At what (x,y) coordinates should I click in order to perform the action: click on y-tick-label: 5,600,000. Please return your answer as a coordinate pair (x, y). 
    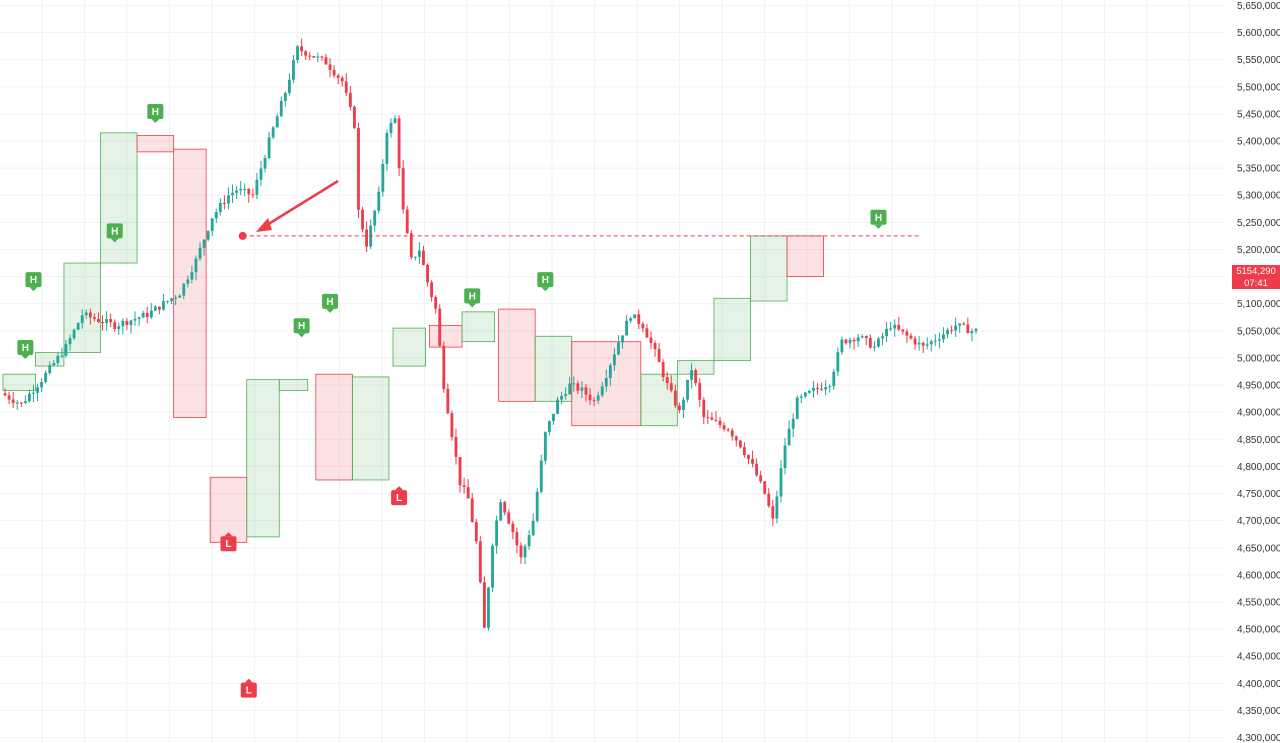
    Looking at the image, I should click on (1258, 33).